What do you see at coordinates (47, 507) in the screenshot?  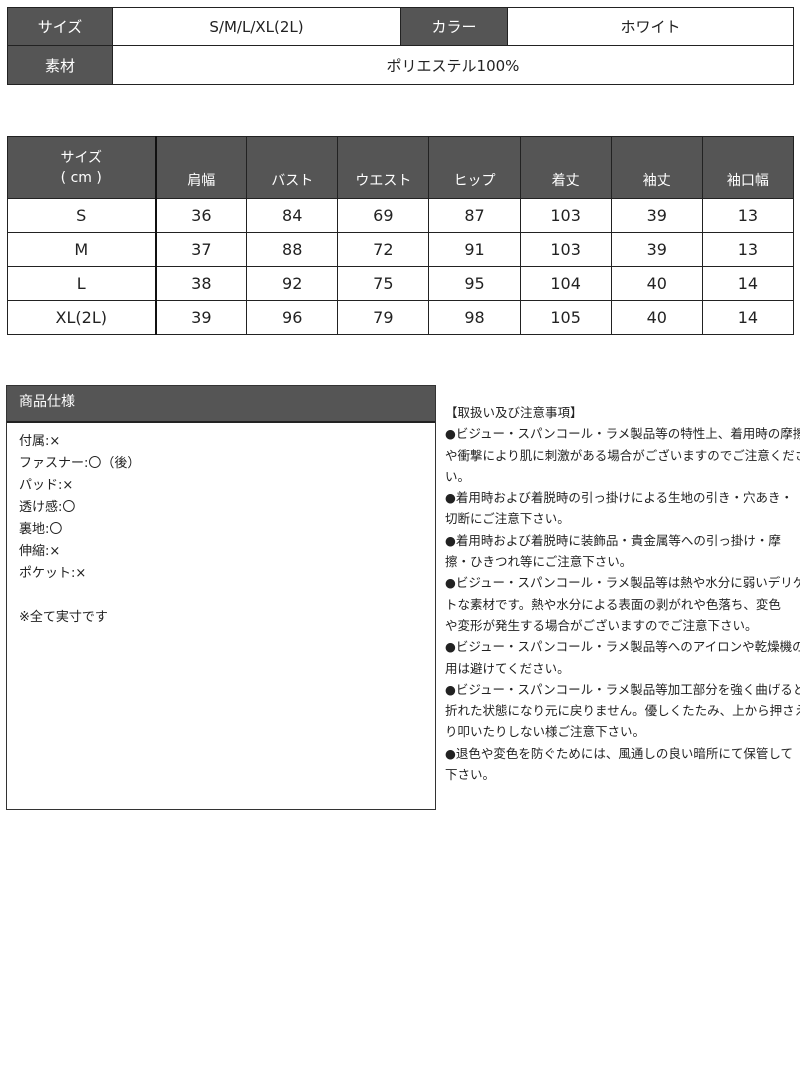 I see `spec-line: 透け感:〇` at bounding box center [47, 507].